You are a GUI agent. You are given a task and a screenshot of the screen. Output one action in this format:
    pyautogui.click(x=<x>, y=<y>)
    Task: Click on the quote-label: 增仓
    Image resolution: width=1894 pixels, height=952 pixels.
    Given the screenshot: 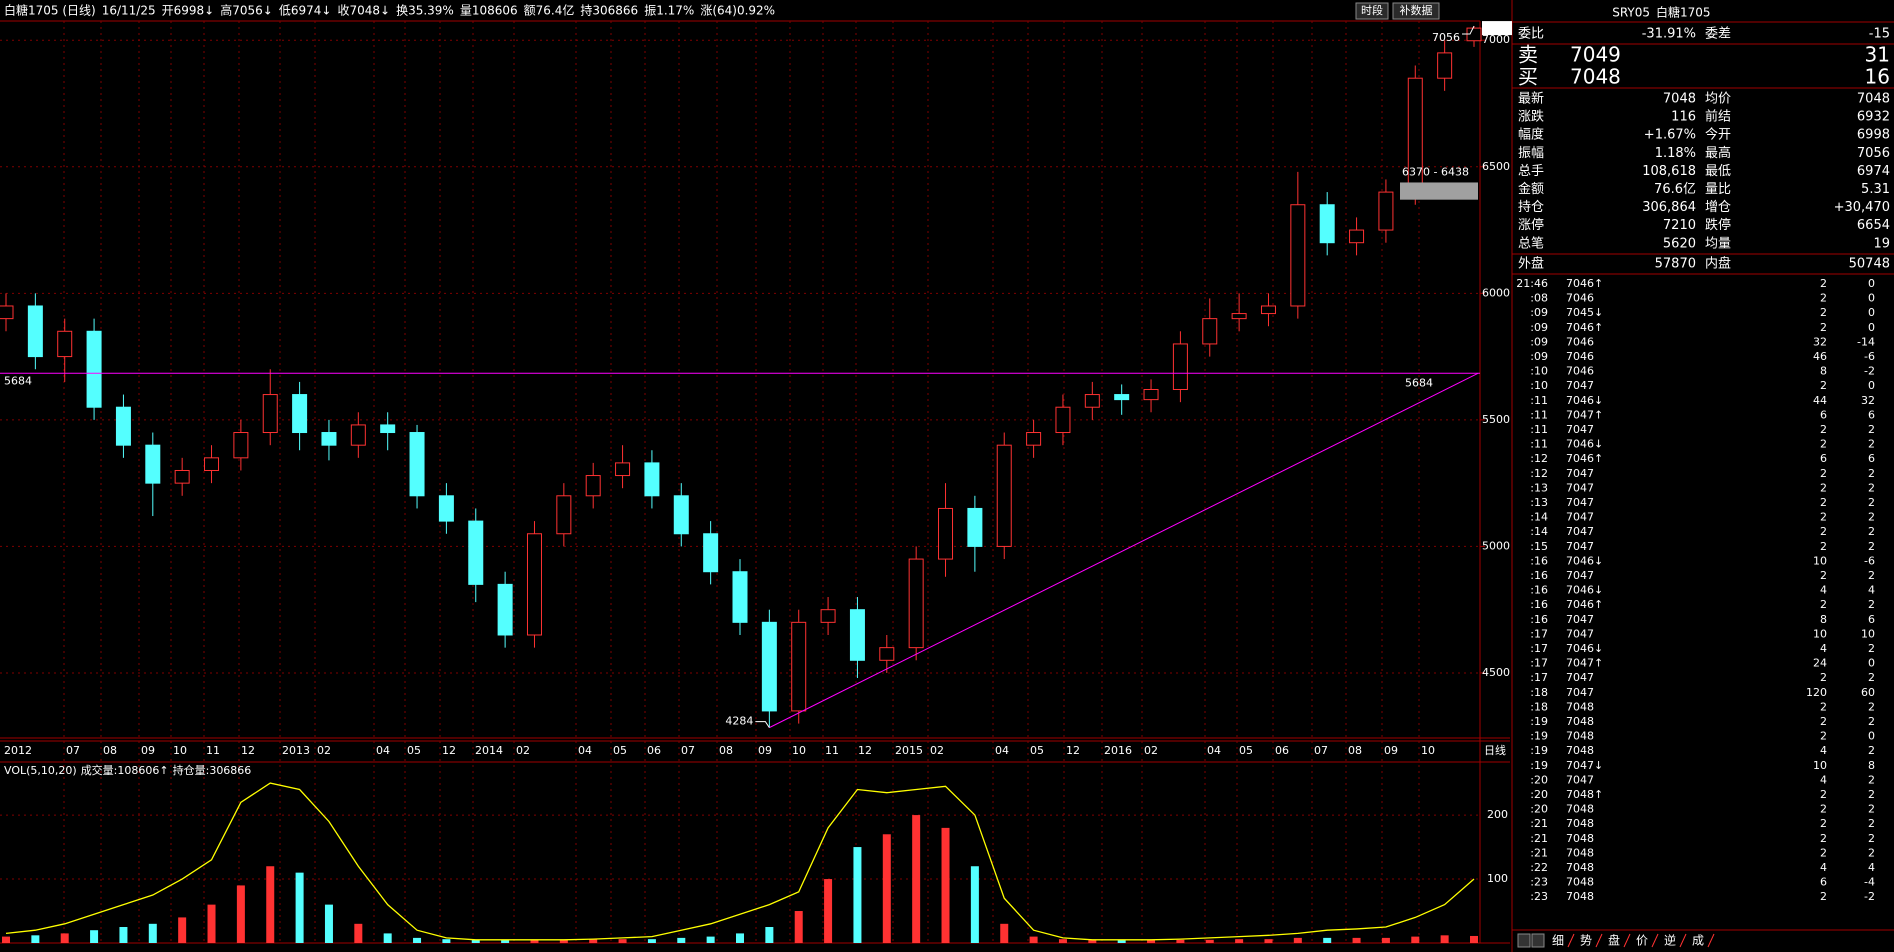 What is the action you would take?
    pyautogui.click(x=1718, y=207)
    